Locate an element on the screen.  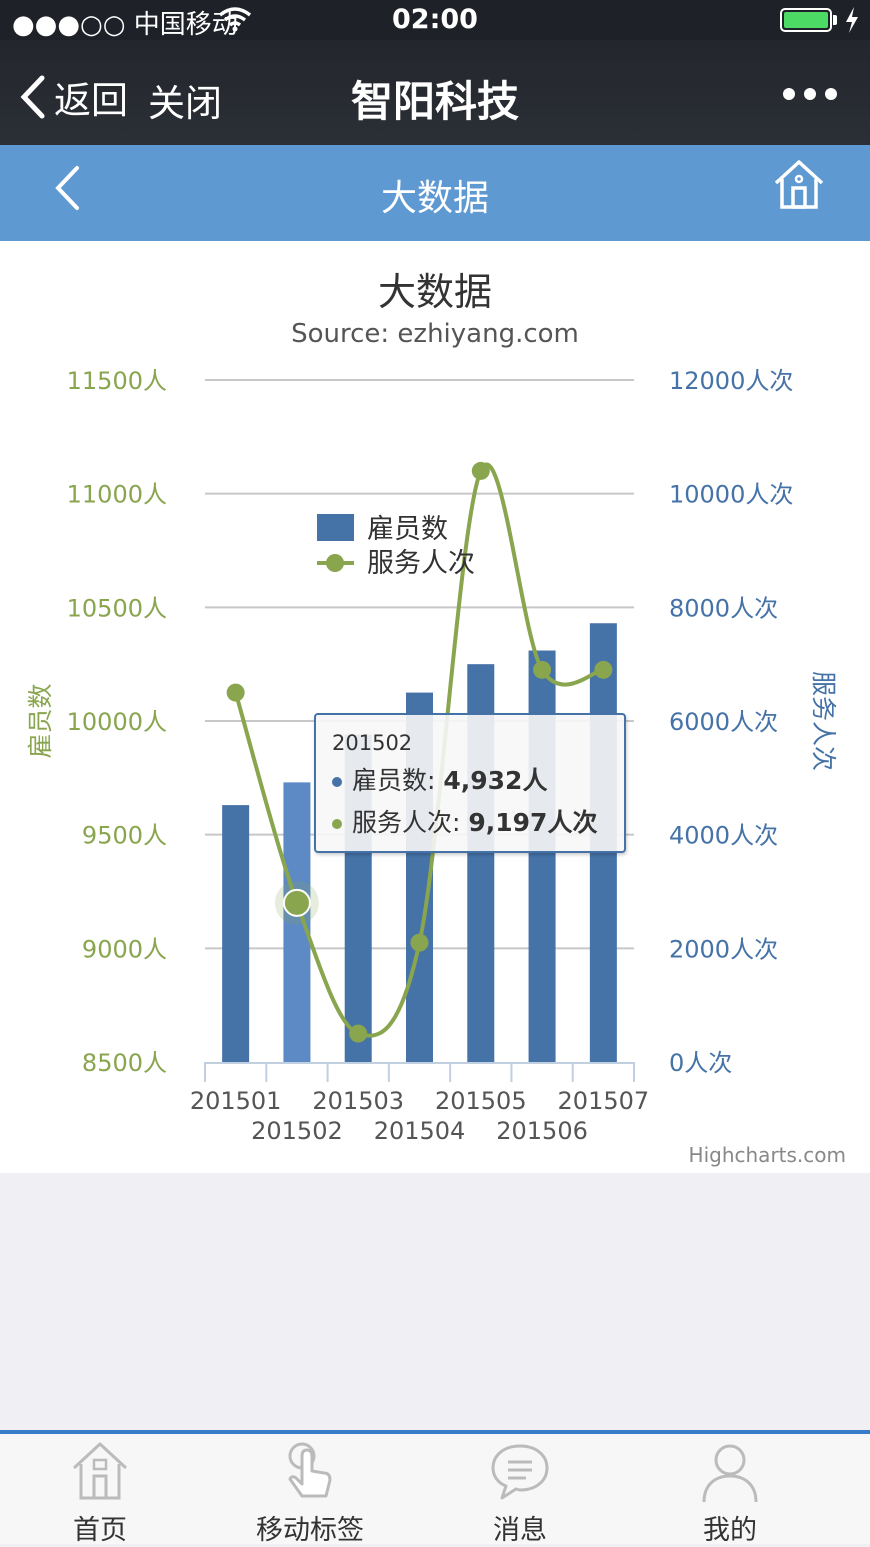
right-axis-tick-label: 0人次 is located at coordinates (700, 1063).